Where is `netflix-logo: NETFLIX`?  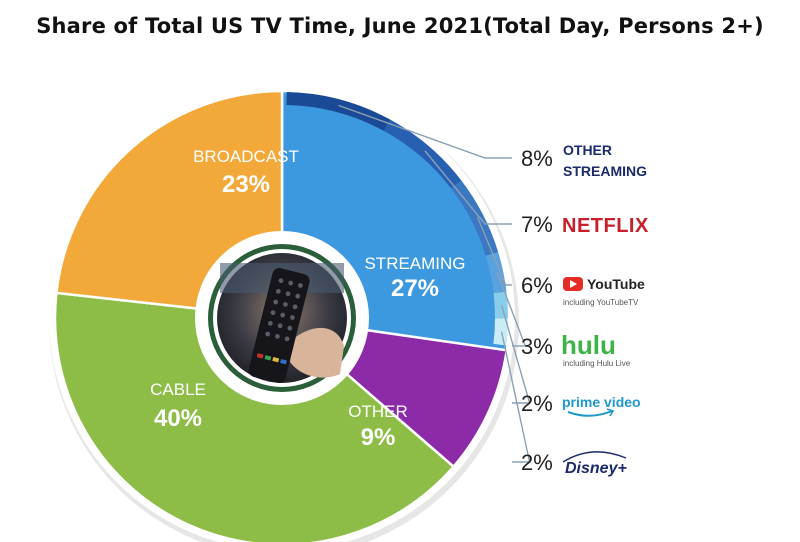
netflix-logo: NETFLIX is located at coordinates (605, 226).